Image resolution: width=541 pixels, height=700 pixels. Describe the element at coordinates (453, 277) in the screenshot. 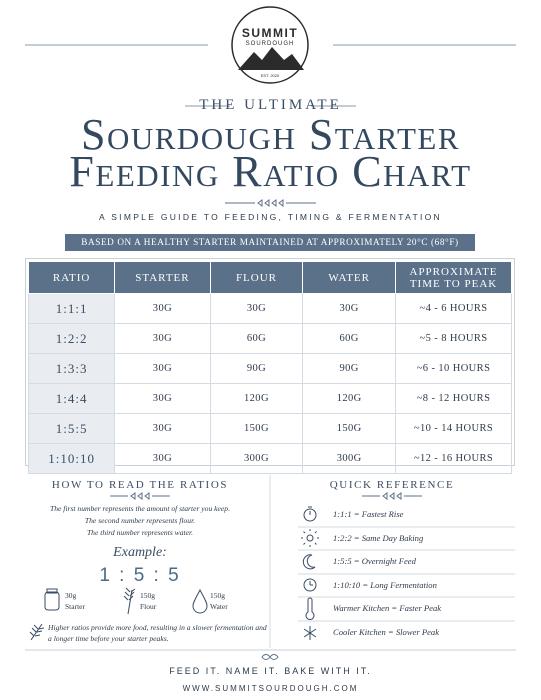

I see `column-header: APPROXIMATE TIME TO PEAK` at that location.